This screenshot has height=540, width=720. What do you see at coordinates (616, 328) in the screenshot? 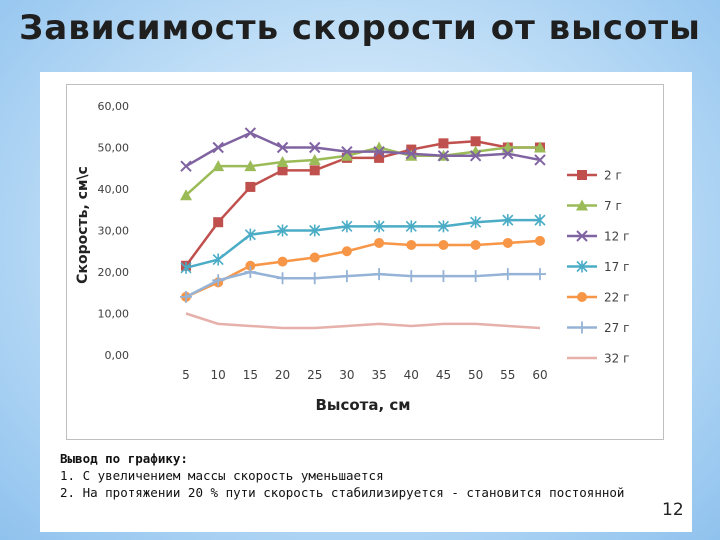
I see `legend-label: 27 г` at bounding box center [616, 328].